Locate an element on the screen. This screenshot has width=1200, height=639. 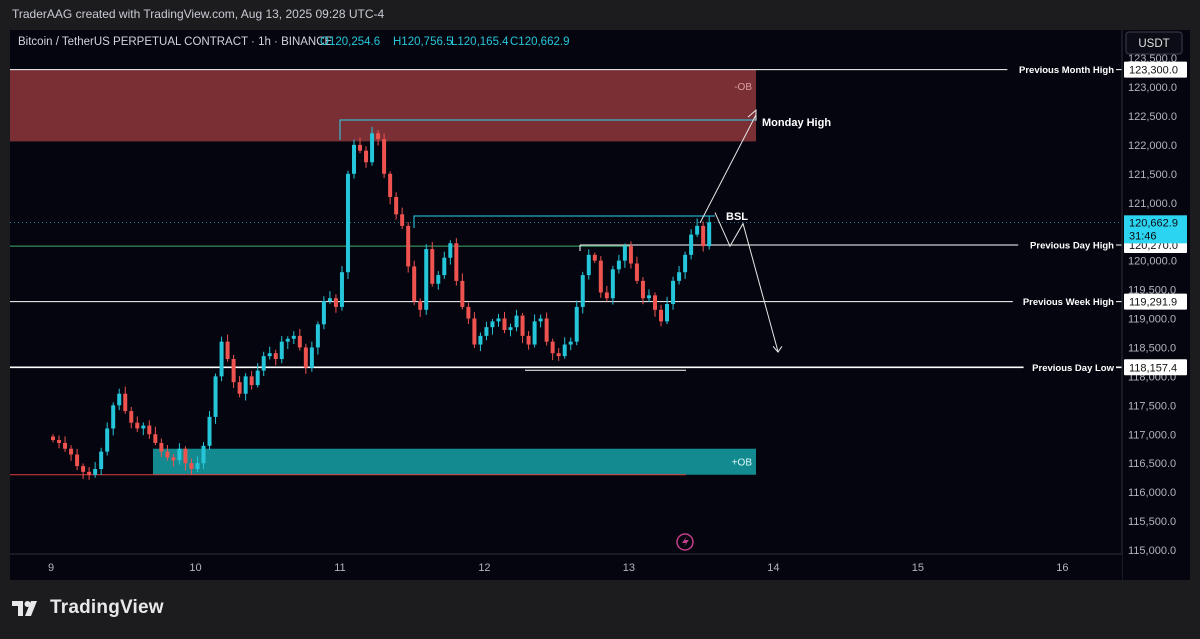
time-axis is located at coordinates (566, 567).